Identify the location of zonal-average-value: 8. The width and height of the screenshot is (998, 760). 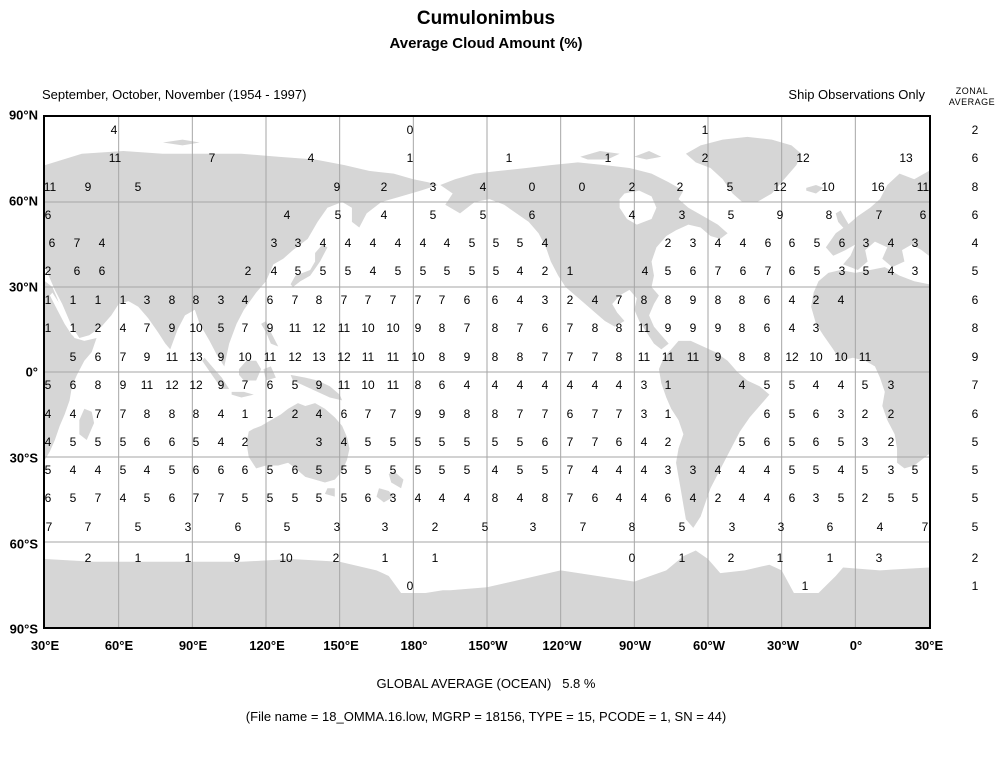
(975, 187).